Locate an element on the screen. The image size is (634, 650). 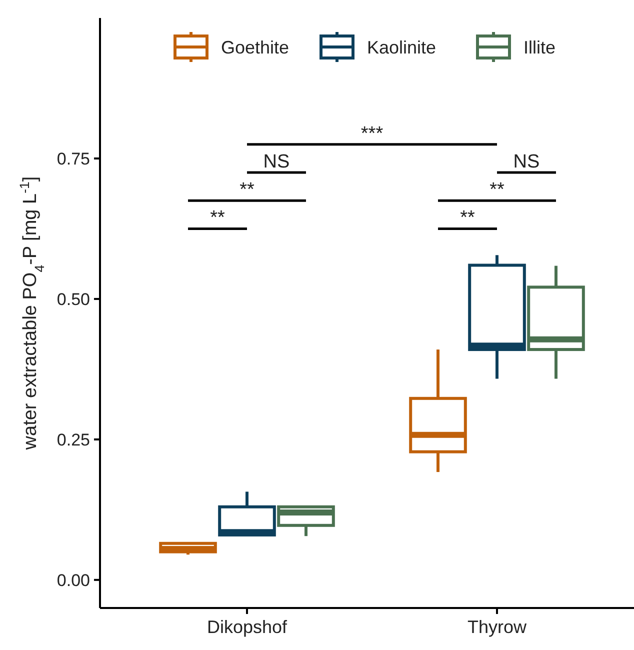
legend-label: Kaolinite is located at coordinates (401, 47).